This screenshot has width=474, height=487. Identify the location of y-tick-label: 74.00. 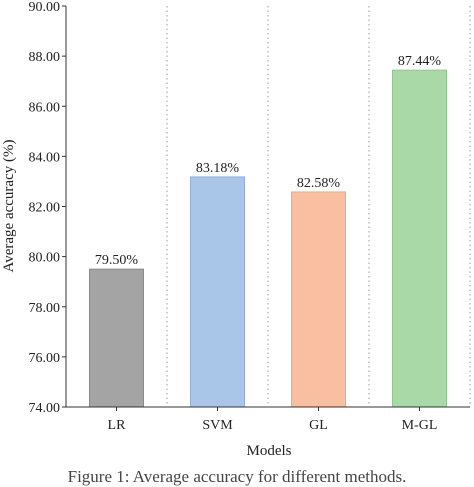
(45, 408).